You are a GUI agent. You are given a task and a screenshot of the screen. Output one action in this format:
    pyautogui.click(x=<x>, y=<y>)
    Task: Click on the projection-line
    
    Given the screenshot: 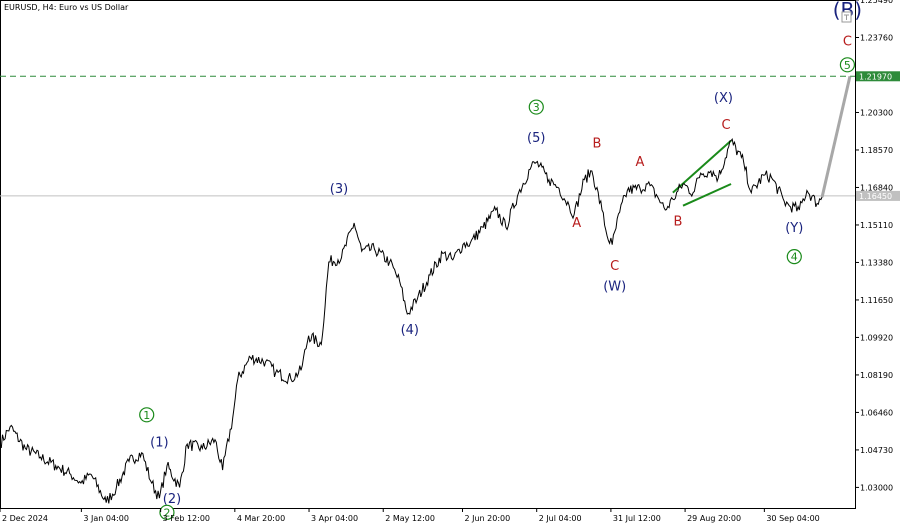 What is the action you would take?
    pyautogui.click(x=836, y=136)
    